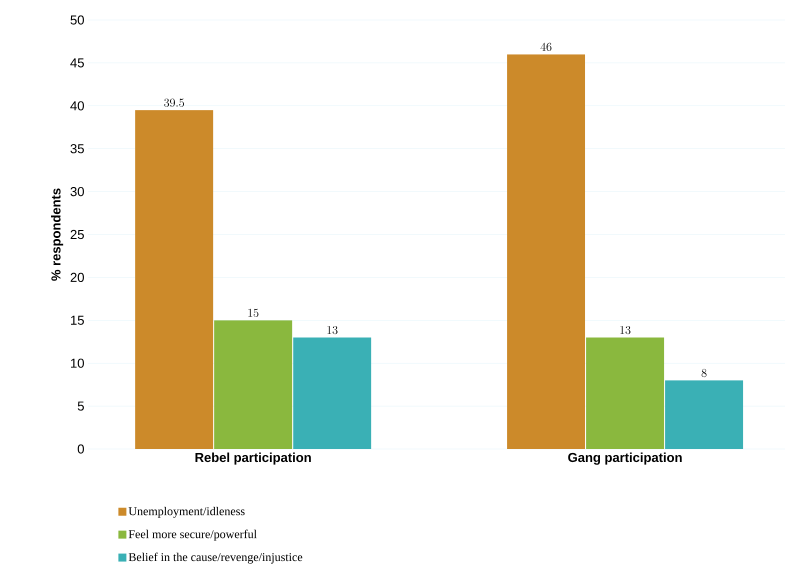 This screenshot has height=587, width=796. What do you see at coordinates (625, 458) in the screenshot?
I see `x-tick-label: Gang participation` at bounding box center [625, 458].